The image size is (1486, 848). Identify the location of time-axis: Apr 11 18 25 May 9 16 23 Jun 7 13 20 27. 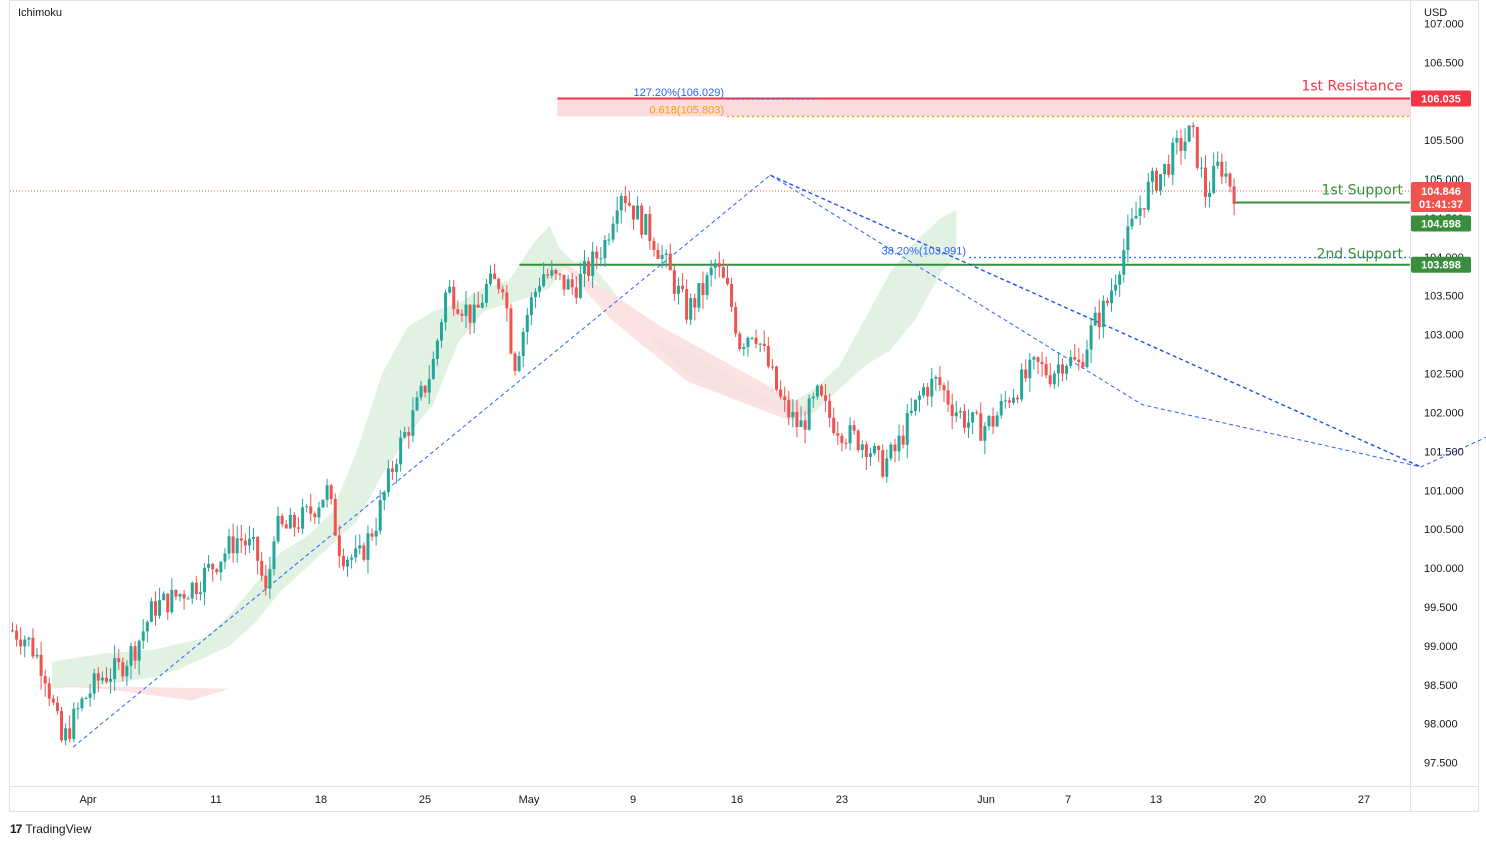
(724, 800).